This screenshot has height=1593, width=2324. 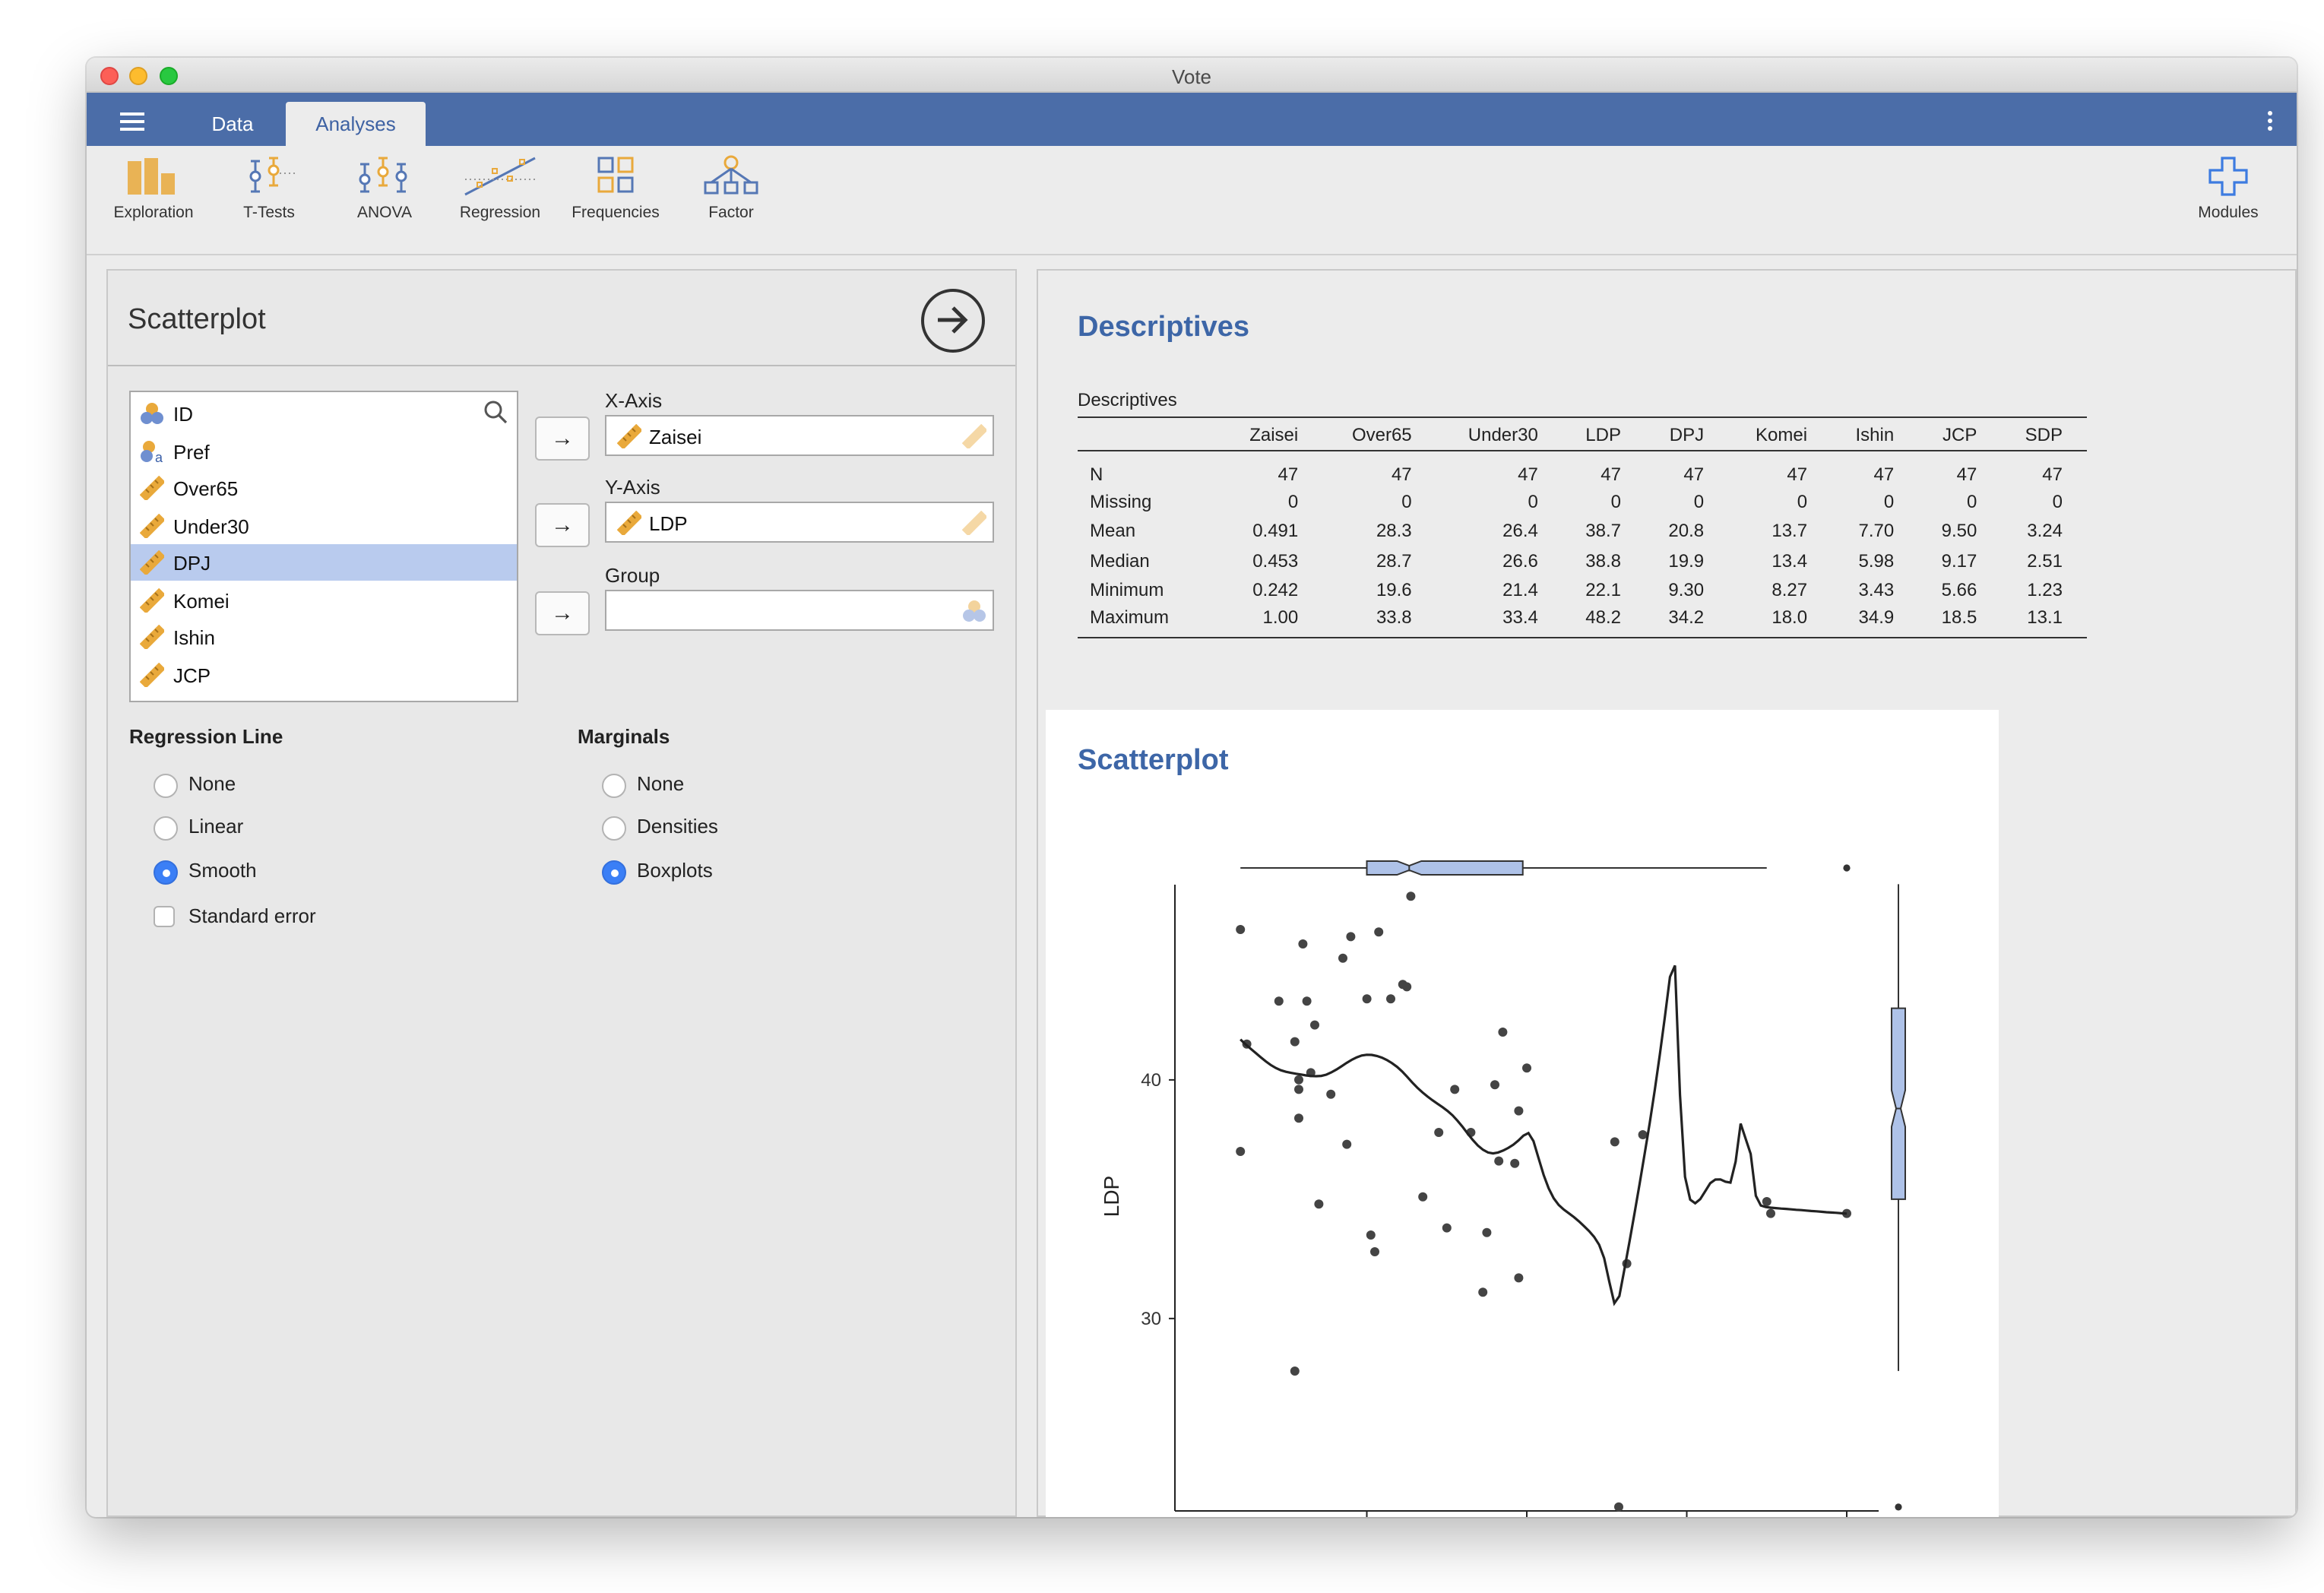 What do you see at coordinates (1959, 560) in the screenshot?
I see `table-cell: 9.17` at bounding box center [1959, 560].